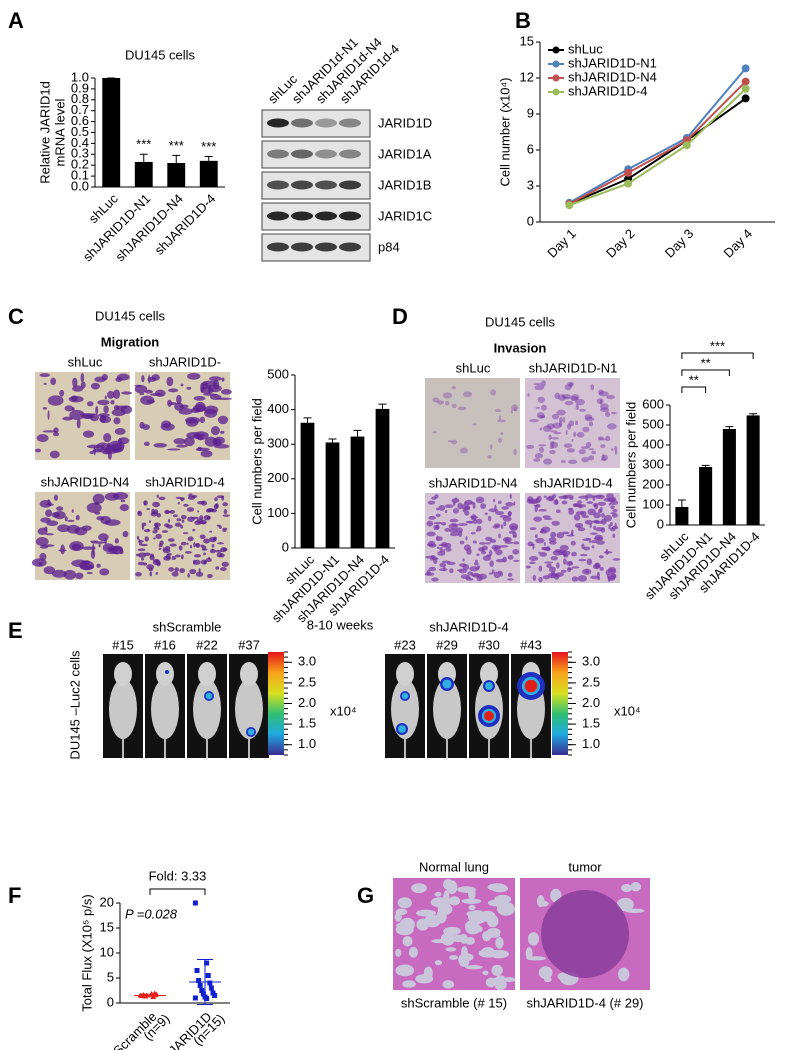  I want to click on y-tick-label: 400, so click(278, 408).